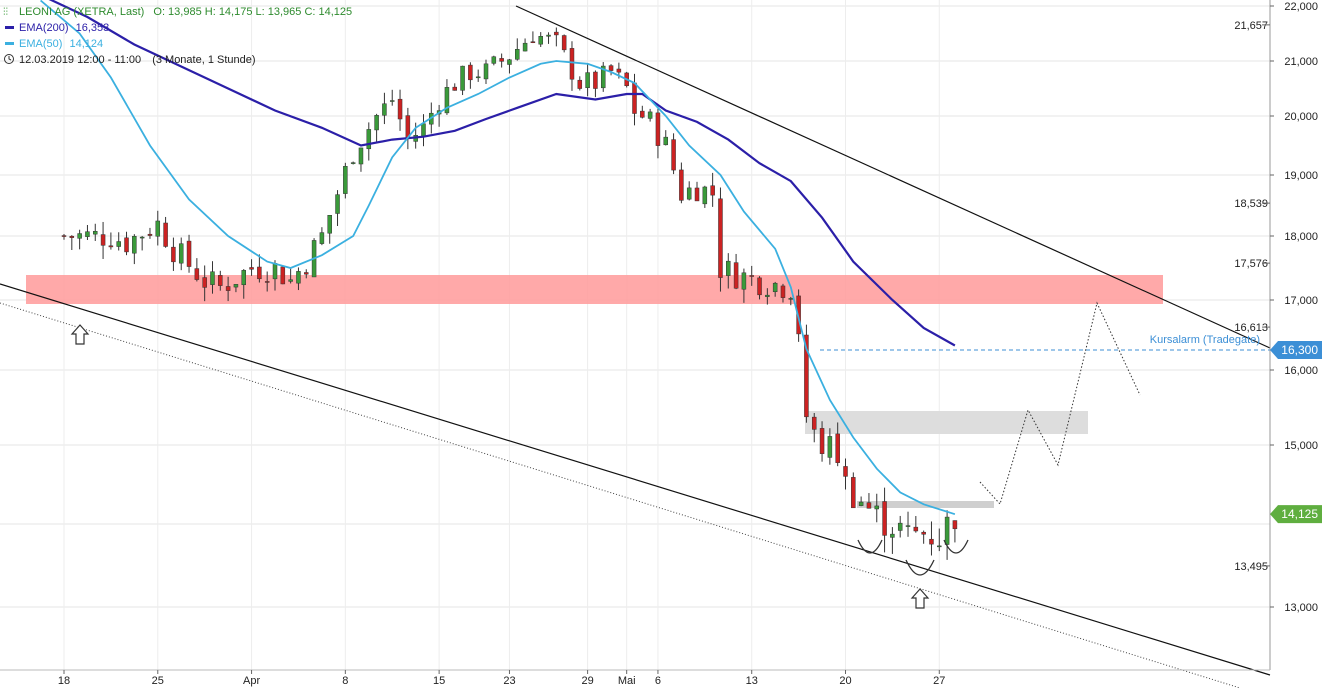 This screenshot has height=688, width=1322. I want to click on shoulder-arc, so click(870, 546).